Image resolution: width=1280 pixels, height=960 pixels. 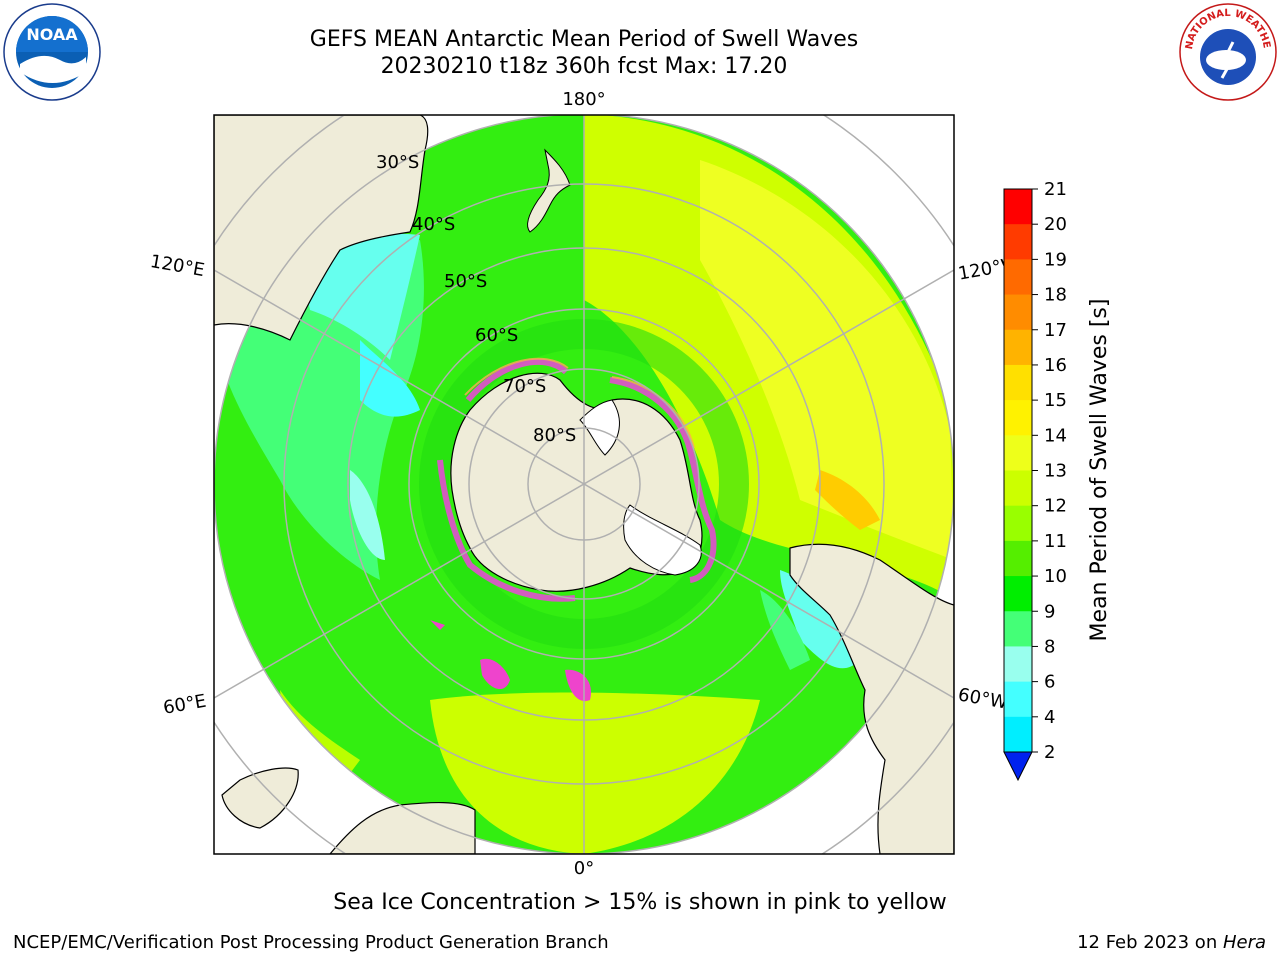 What do you see at coordinates (1055, 224) in the screenshot?
I see `colorbar-tick-label: 20` at bounding box center [1055, 224].